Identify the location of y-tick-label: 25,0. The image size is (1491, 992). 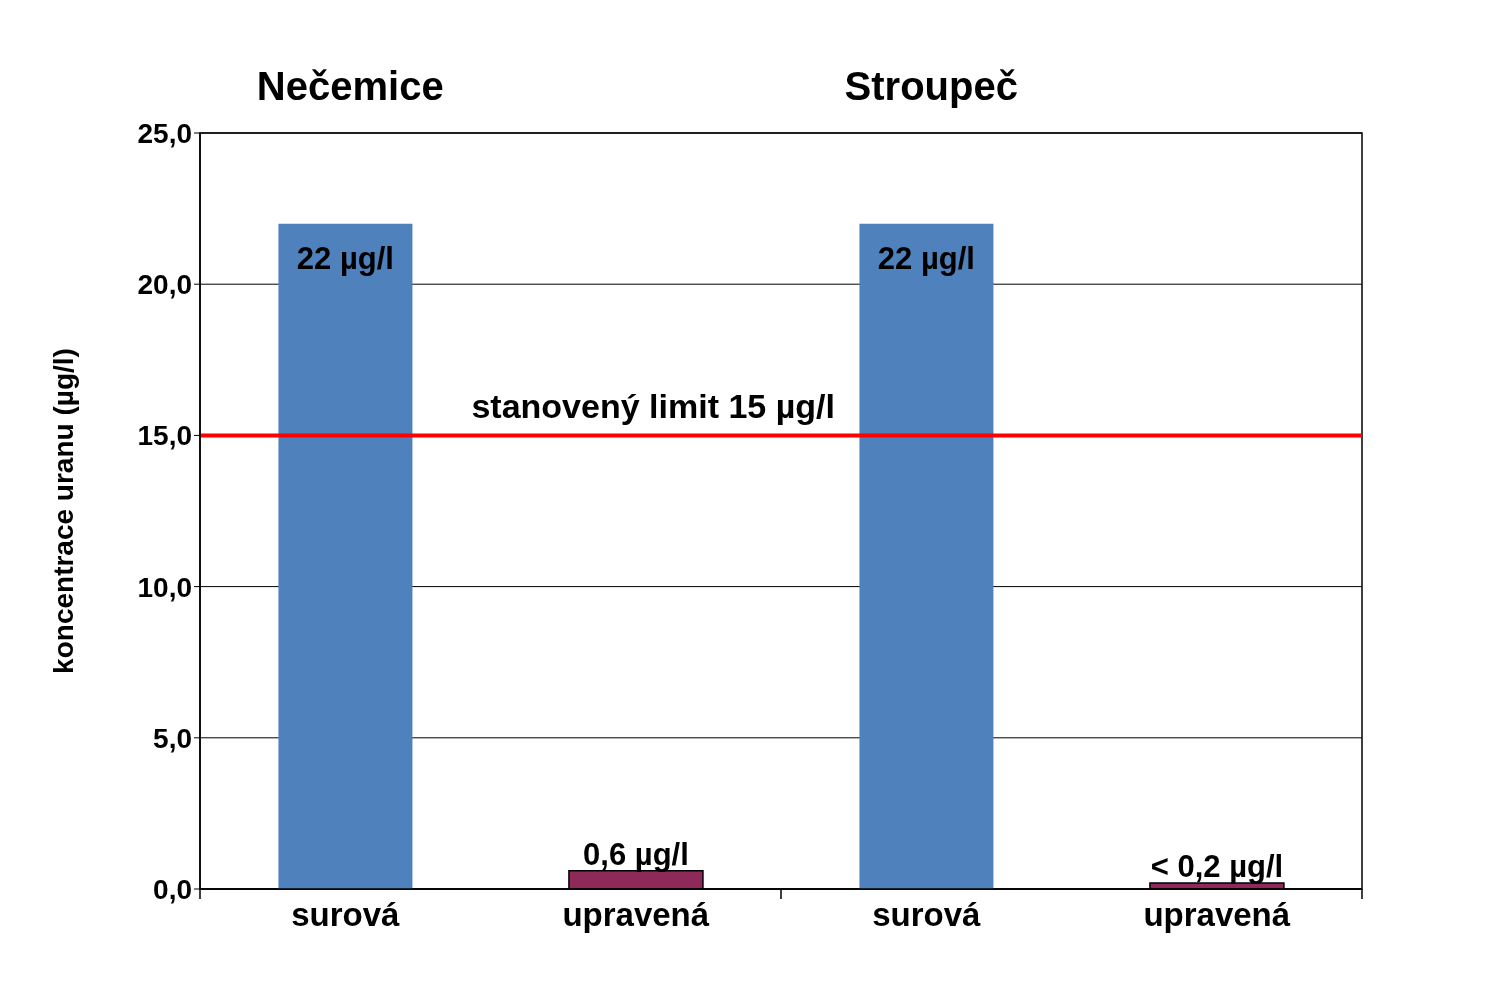
(164, 133).